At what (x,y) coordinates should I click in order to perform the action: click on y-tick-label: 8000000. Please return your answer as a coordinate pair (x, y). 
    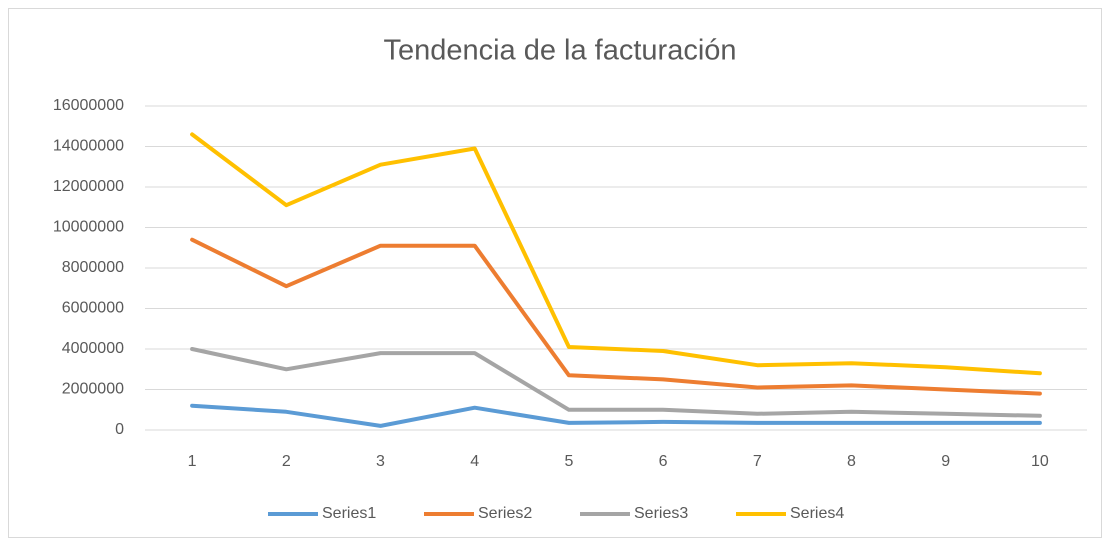
    Looking at the image, I should click on (93, 267).